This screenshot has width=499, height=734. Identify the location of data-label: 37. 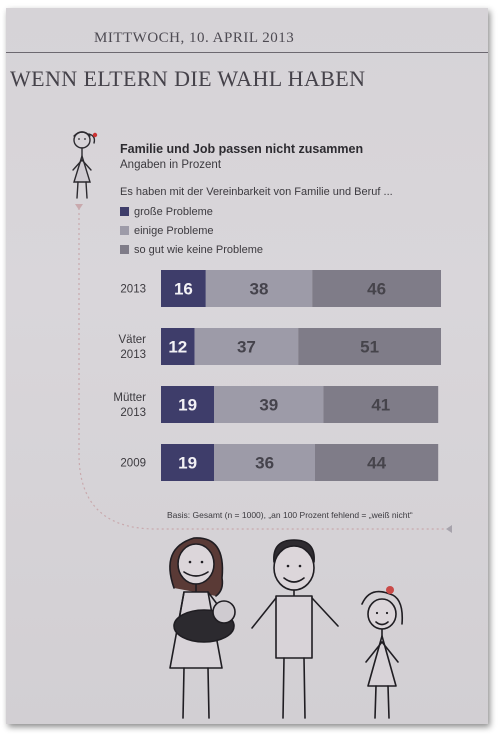
(246, 347).